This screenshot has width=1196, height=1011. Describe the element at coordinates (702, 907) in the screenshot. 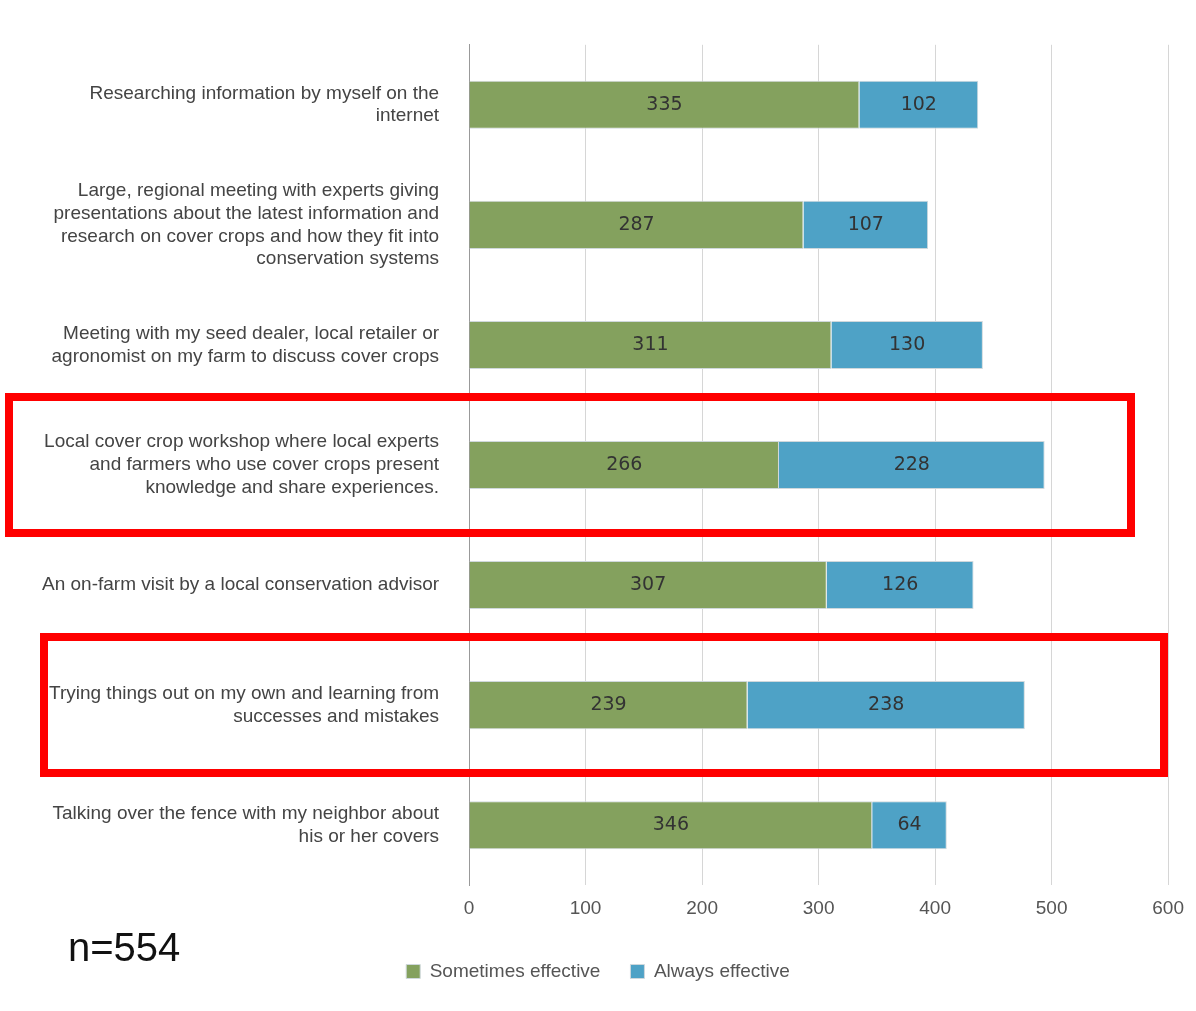

I see `x-tick-label: 200` at that location.